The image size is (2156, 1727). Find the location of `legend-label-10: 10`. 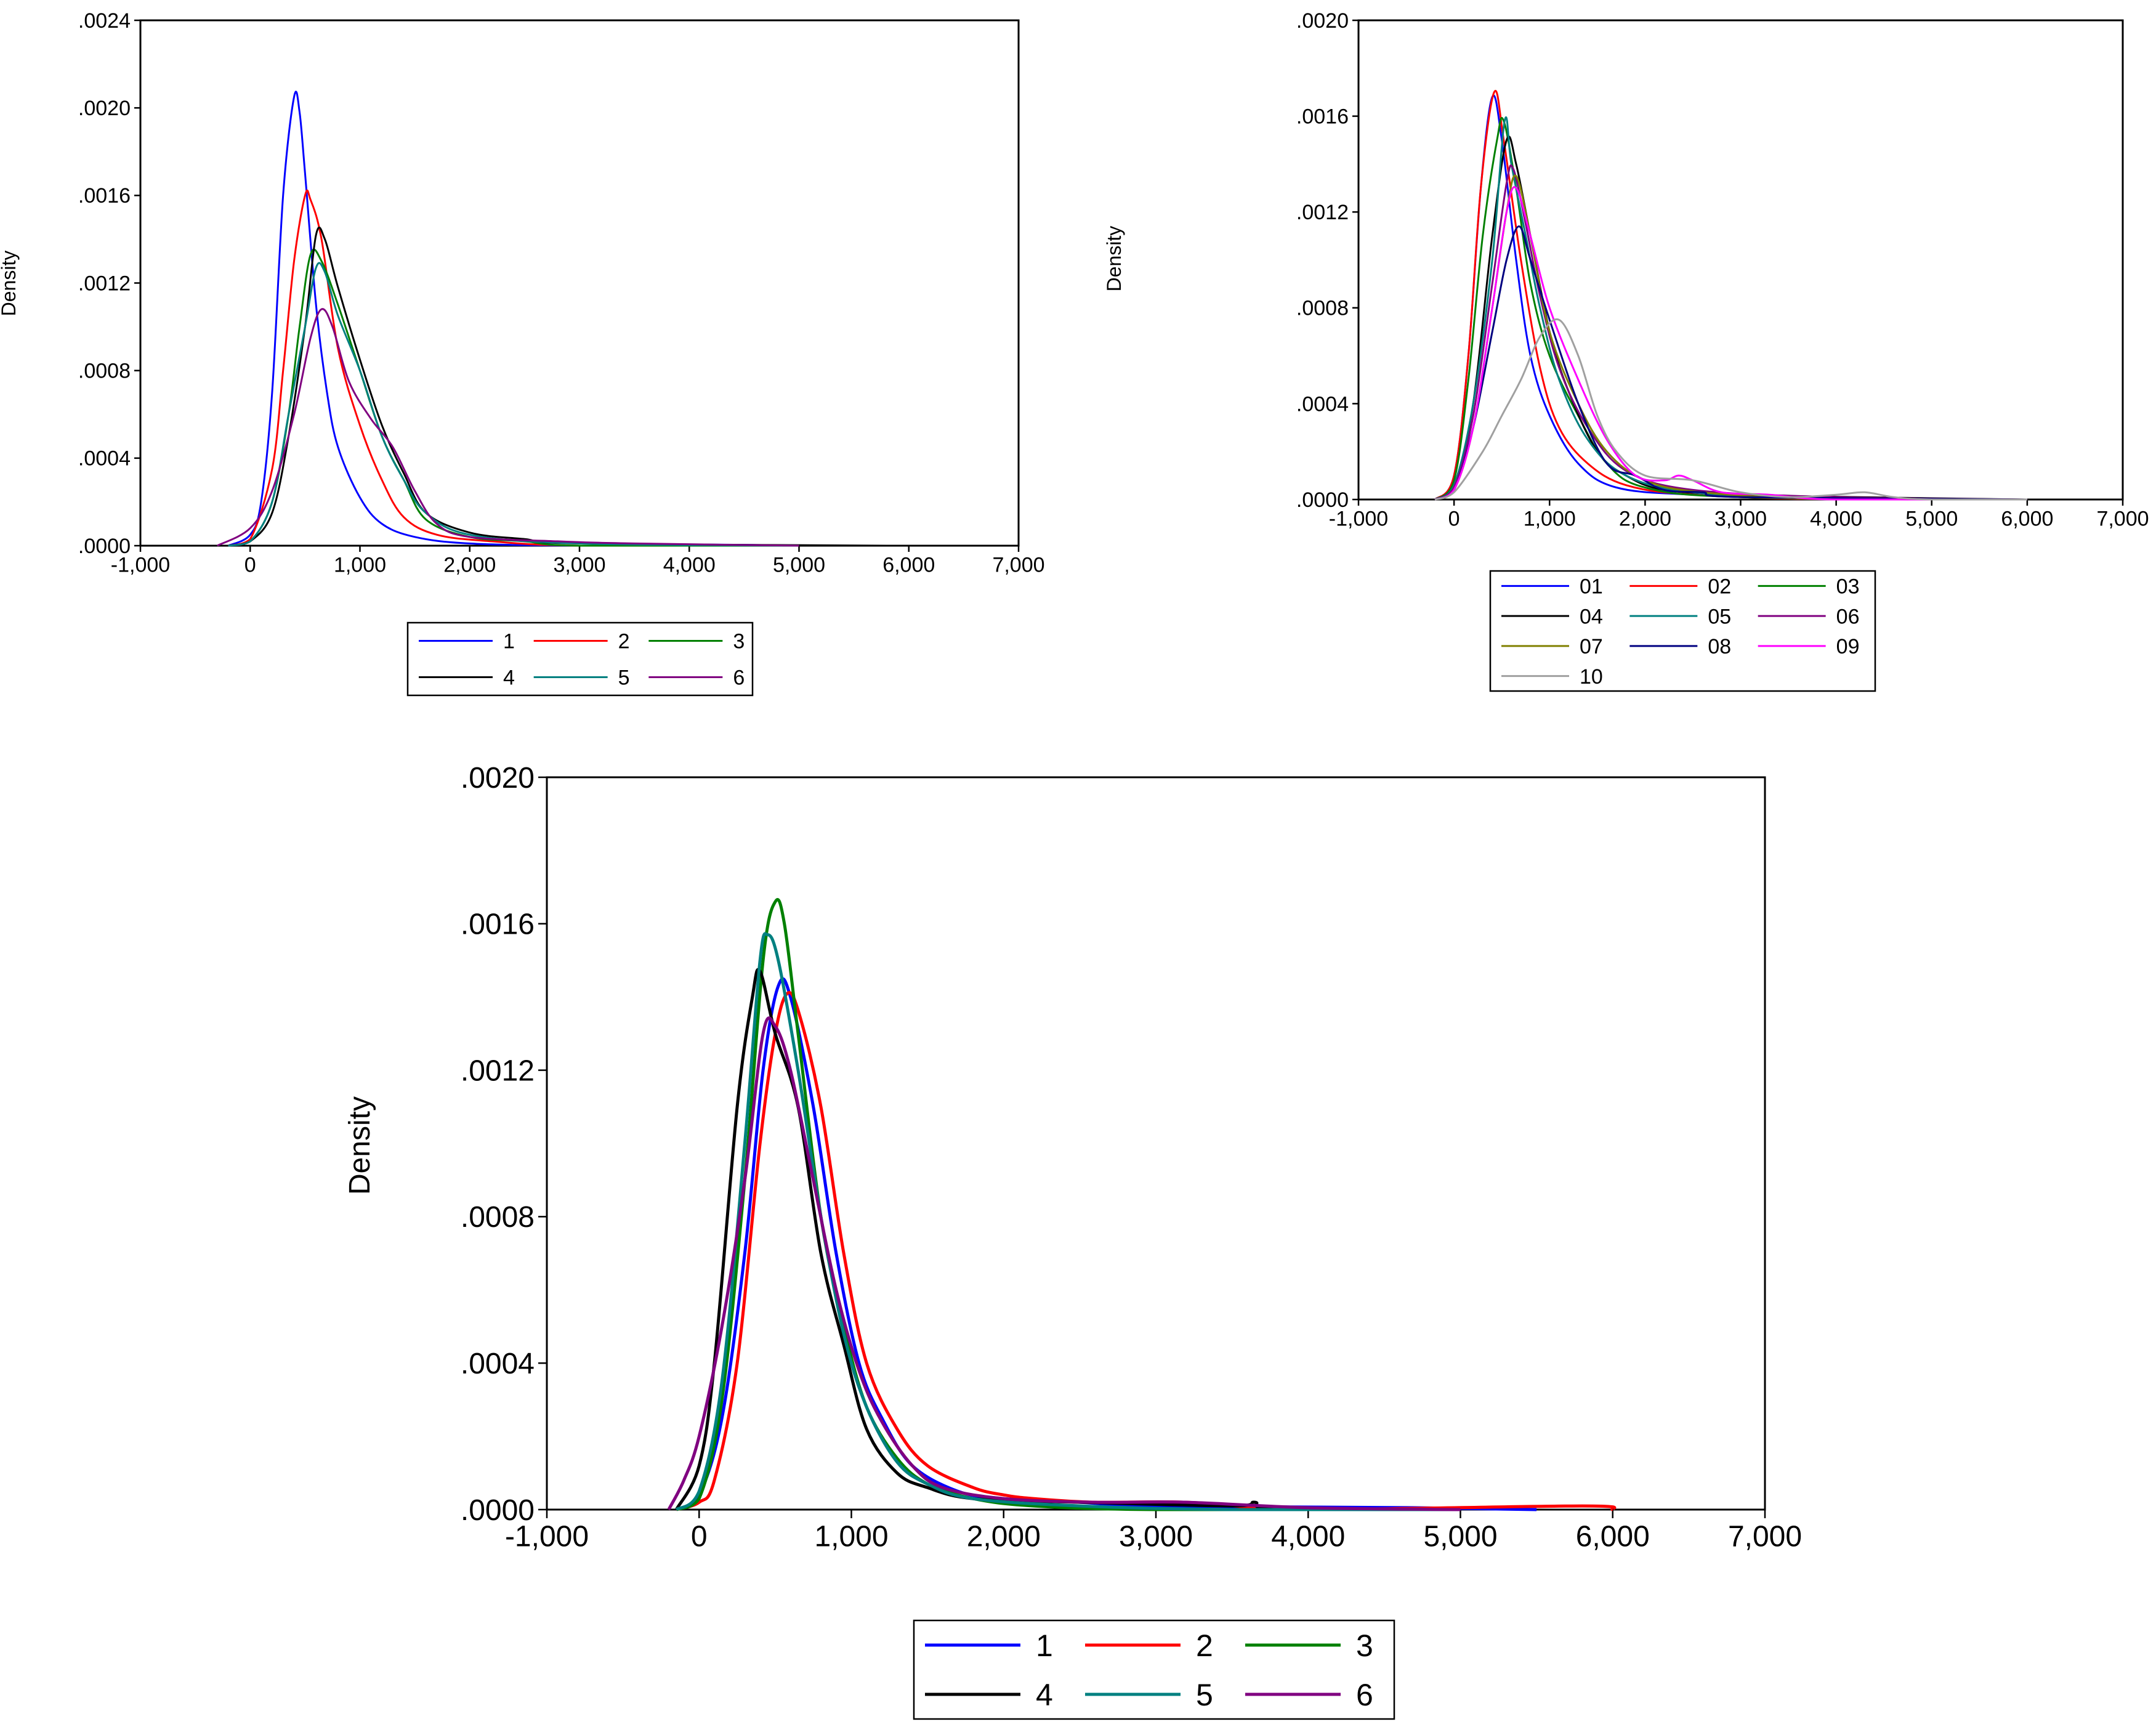

legend-label-10: 10 is located at coordinates (1591, 677).